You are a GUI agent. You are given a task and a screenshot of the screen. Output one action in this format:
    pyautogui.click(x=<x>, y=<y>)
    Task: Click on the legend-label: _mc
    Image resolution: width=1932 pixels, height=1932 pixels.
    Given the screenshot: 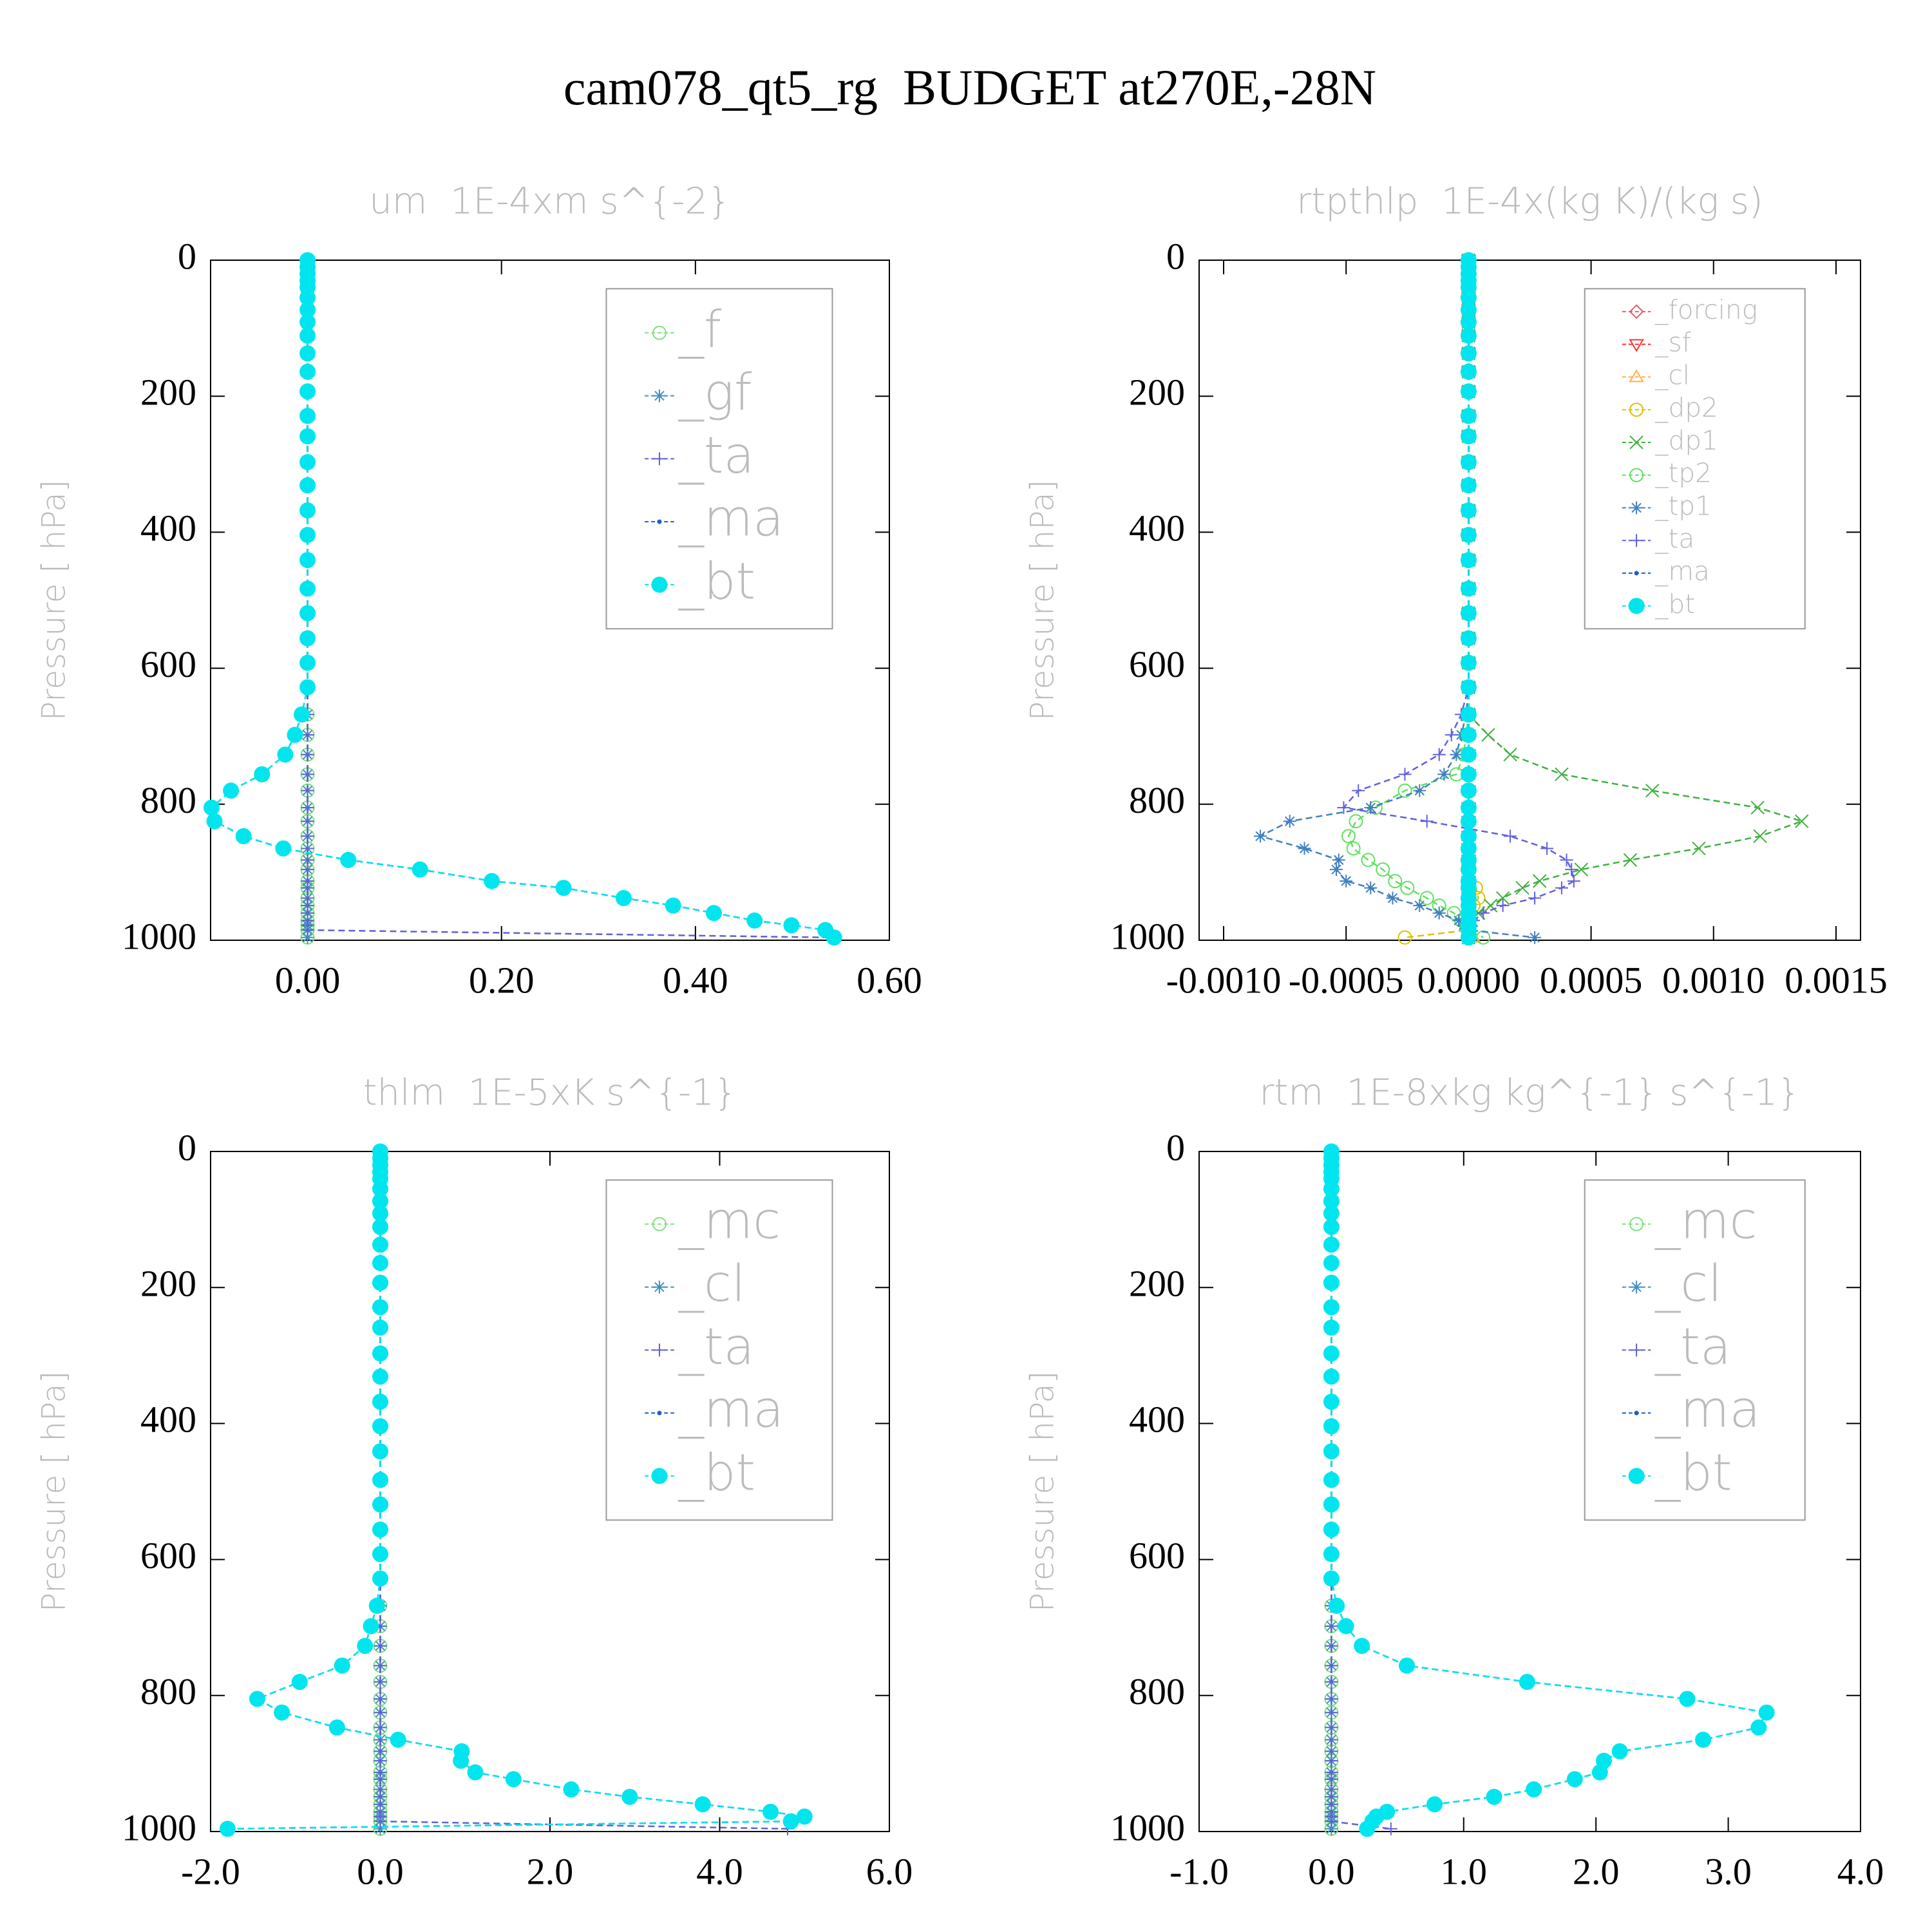 What is the action you would take?
    pyautogui.click(x=729, y=1221)
    